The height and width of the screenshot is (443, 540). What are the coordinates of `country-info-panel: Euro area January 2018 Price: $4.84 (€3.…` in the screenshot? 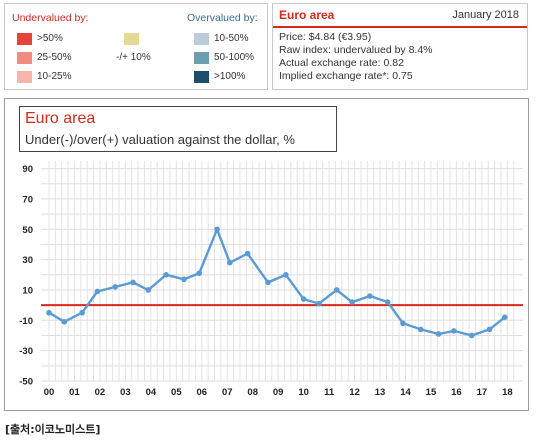 It's located at (400, 46).